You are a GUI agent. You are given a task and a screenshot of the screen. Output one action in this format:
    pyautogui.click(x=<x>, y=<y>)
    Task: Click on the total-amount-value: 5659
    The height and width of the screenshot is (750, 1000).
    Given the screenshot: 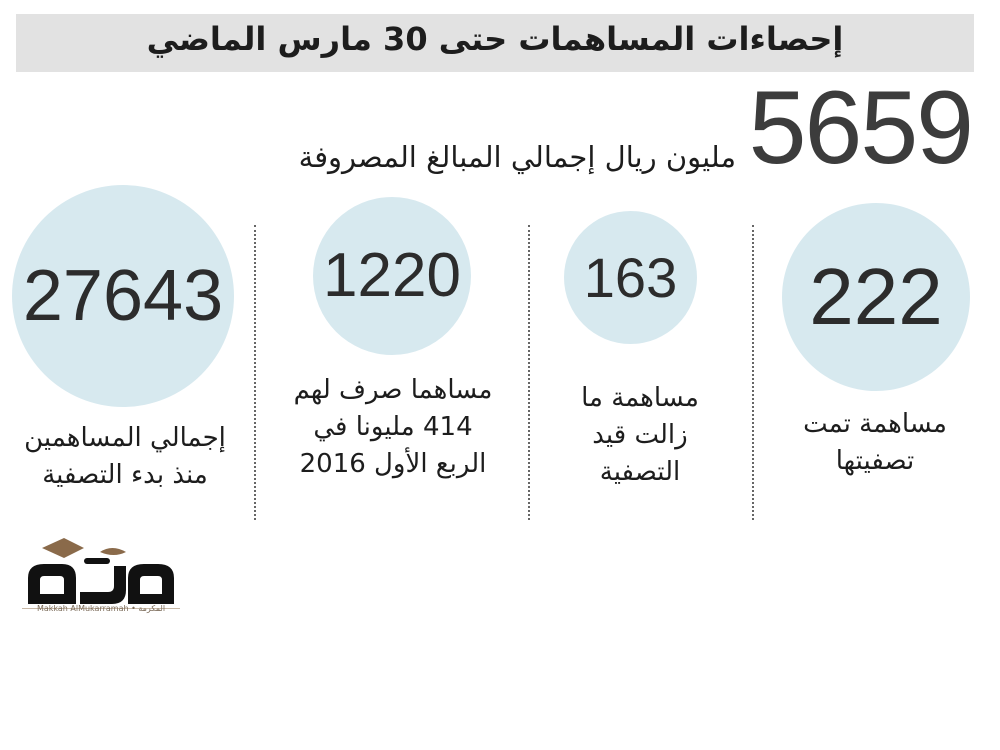 What is the action you would take?
    pyautogui.click(x=861, y=128)
    